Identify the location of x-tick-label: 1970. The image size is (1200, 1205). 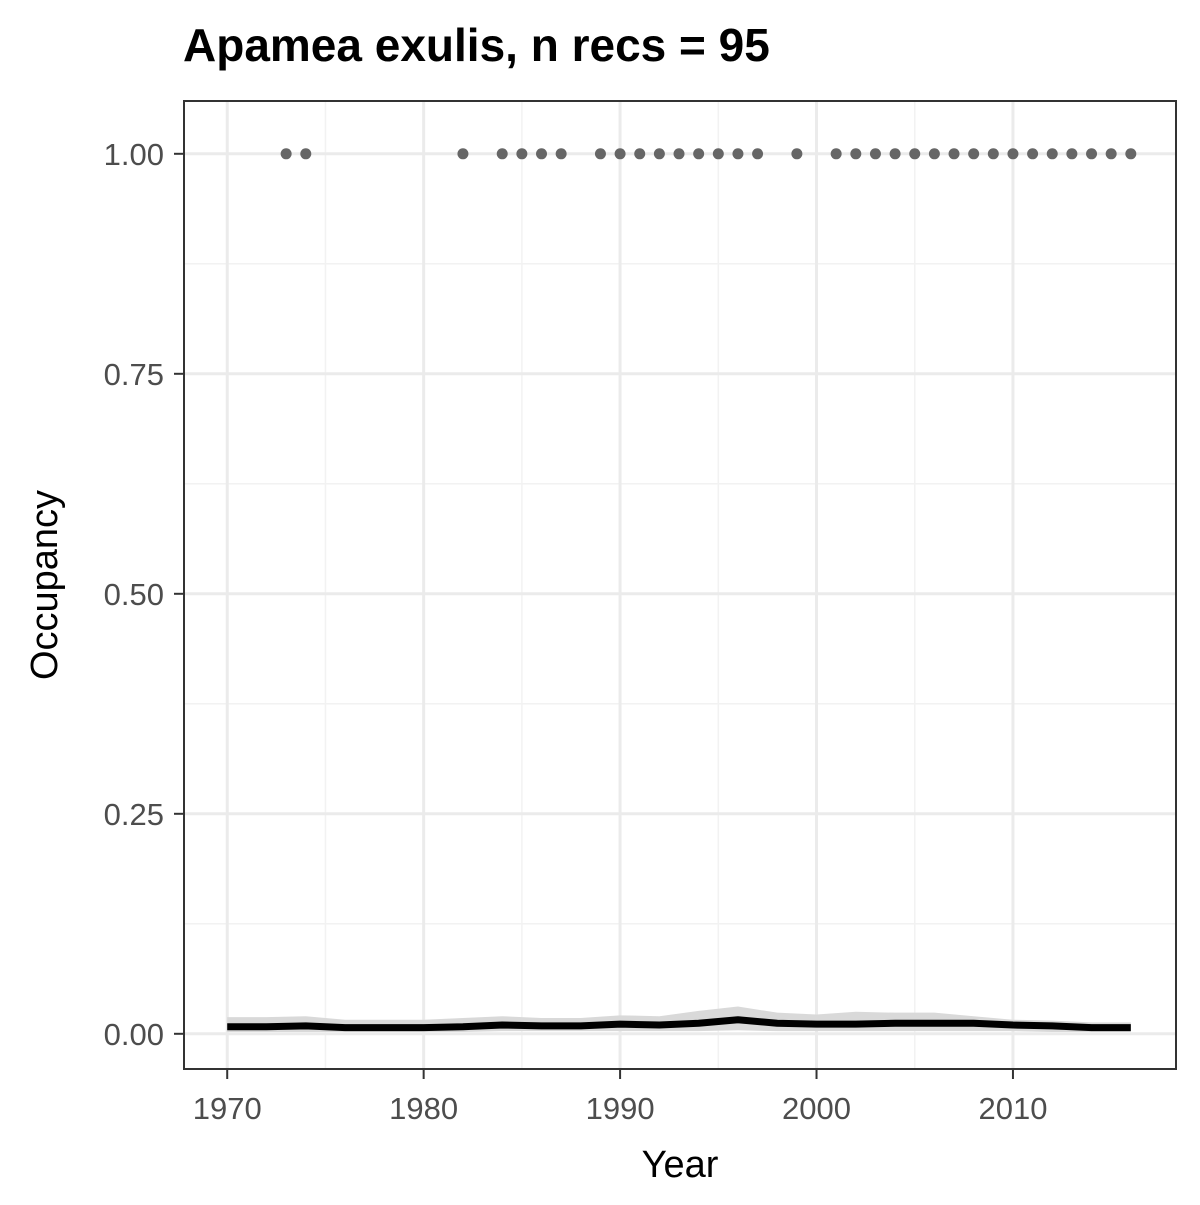
(227, 1108).